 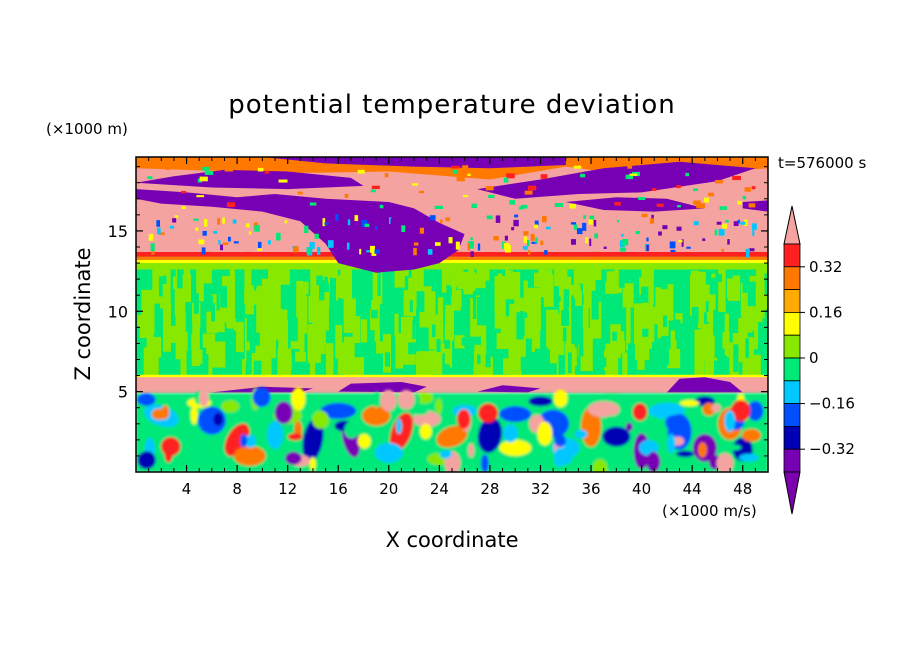 I want to click on x-tick-label: 12, so click(x=287, y=489).